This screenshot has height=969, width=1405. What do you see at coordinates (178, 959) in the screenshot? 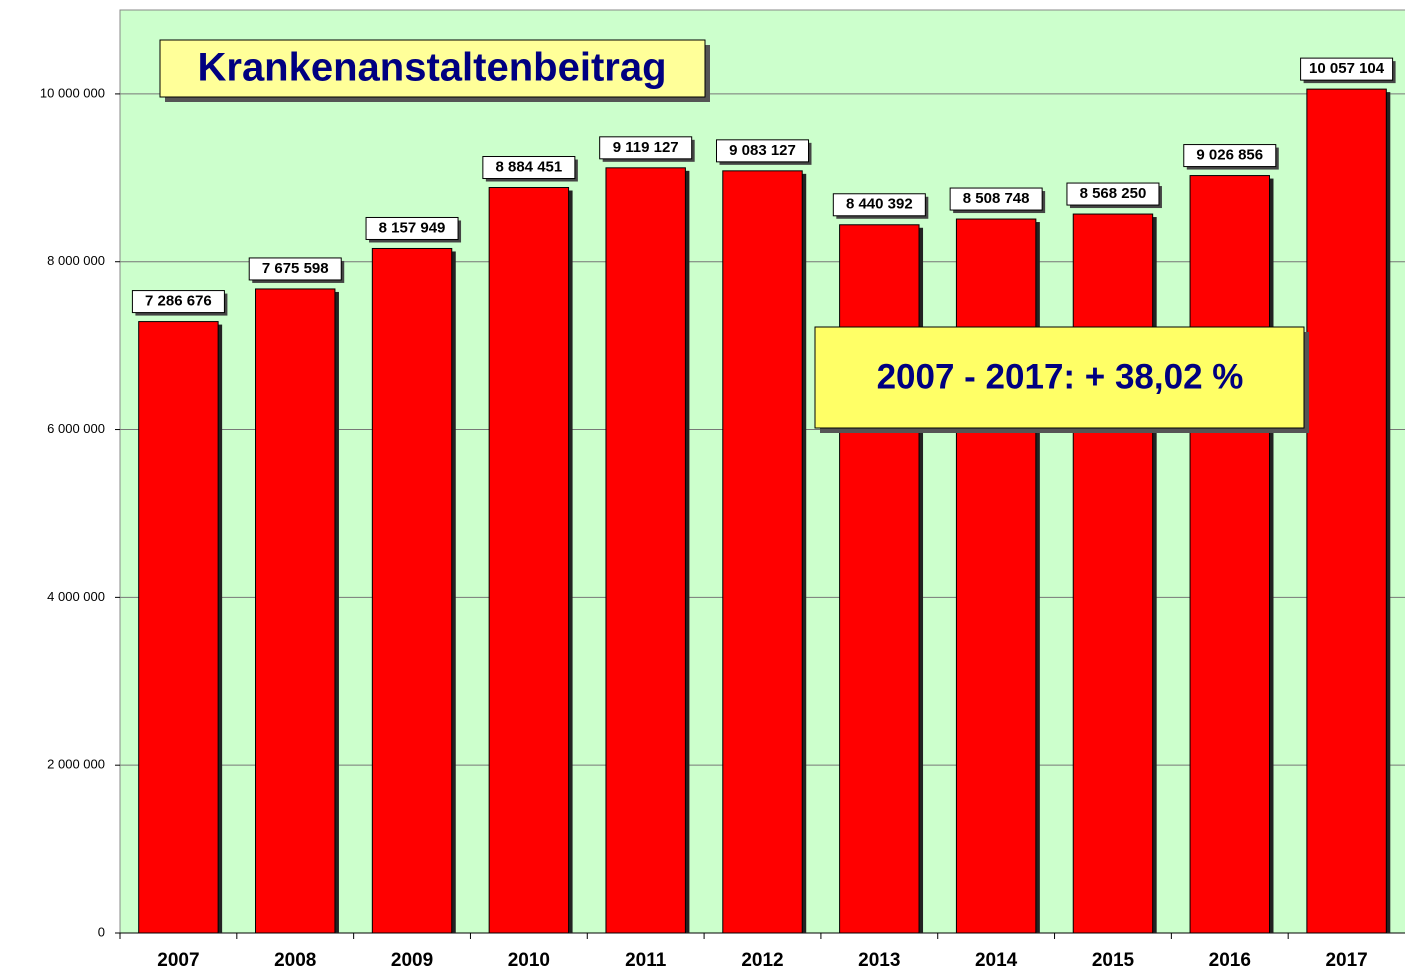
I see `x-tick-label: 2007` at bounding box center [178, 959].